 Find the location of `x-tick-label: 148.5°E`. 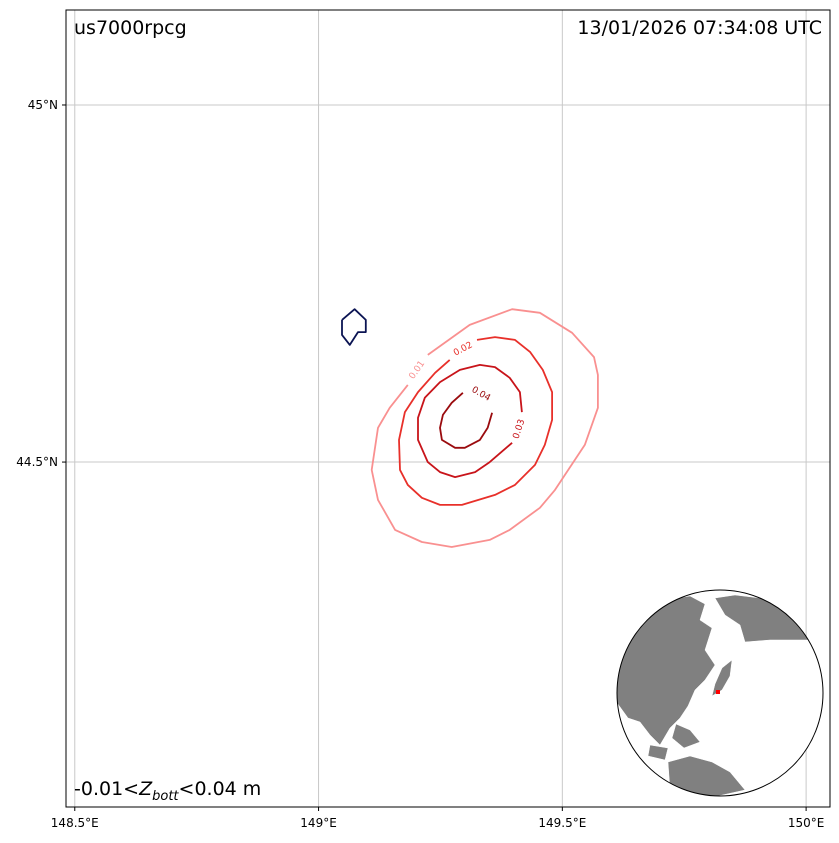

x-tick-label: 148.5°E is located at coordinates (75, 823).